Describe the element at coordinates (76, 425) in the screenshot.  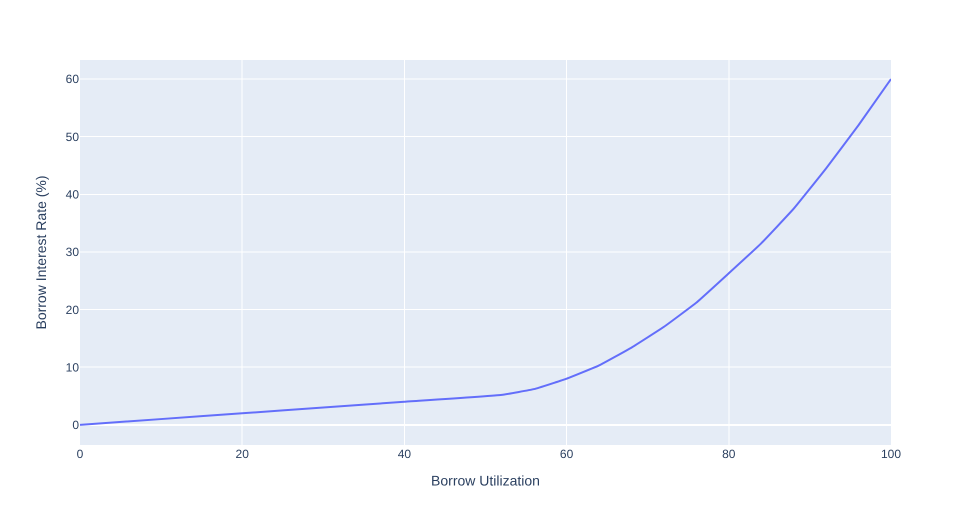
I see `y-tick-label: 0` at that location.